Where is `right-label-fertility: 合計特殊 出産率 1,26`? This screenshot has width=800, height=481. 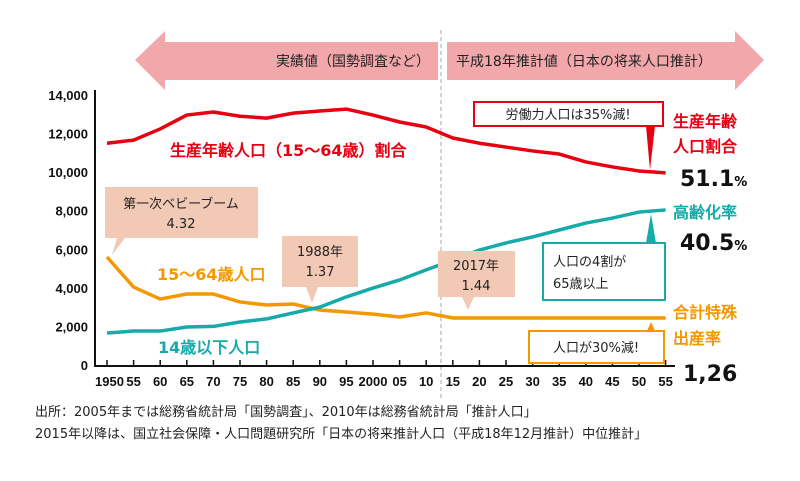
right-label-fertility: 合計特殊 出産率 1,26 is located at coordinates (705, 345).